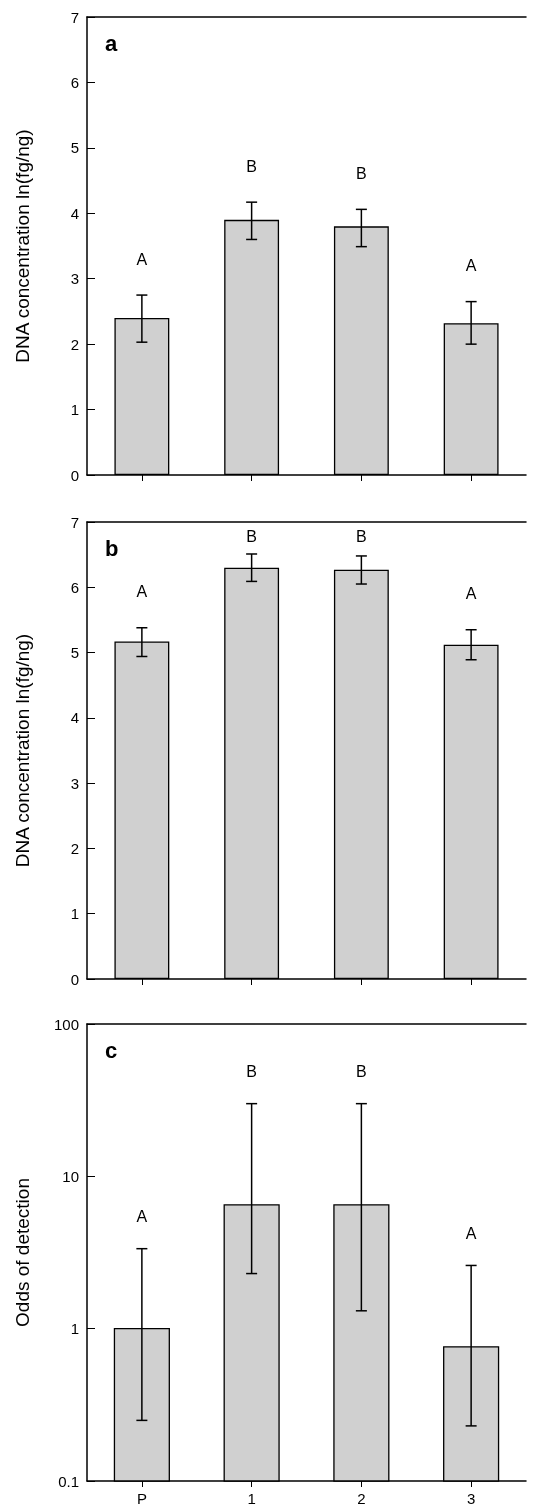 This screenshot has height=1512, width=536. Describe the element at coordinates (112, 548) in the screenshot. I see `text: b` at that location.